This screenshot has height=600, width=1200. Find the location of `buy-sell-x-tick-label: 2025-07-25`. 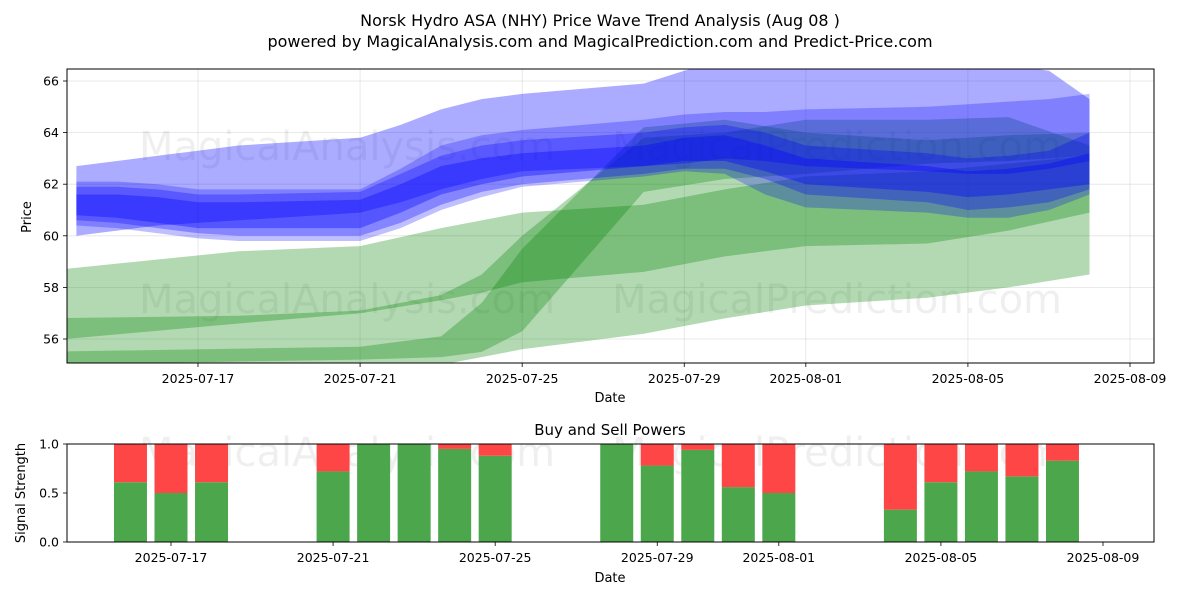

buy-sell-x-tick-label: 2025-07-25 is located at coordinates (495, 557).